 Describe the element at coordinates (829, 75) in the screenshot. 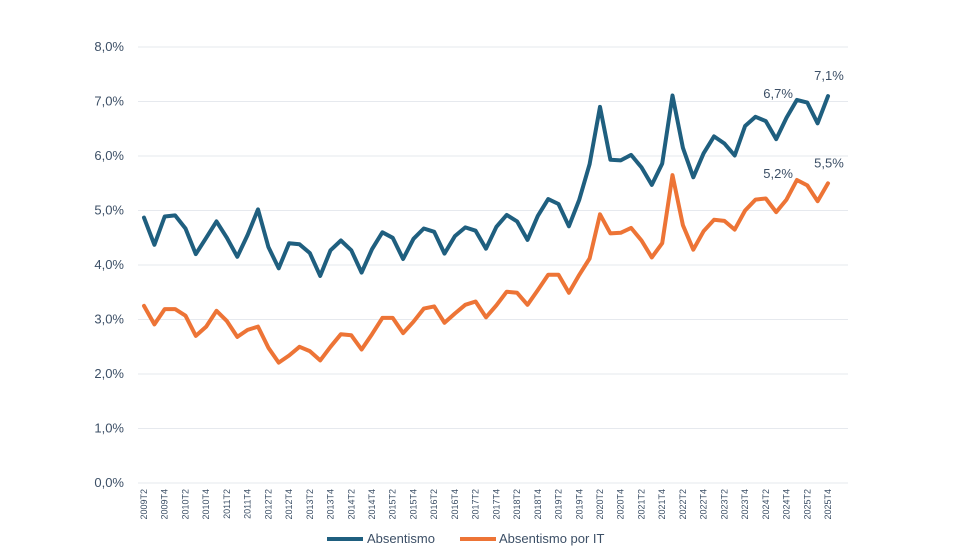

I see `data-label: 7,1%` at that location.